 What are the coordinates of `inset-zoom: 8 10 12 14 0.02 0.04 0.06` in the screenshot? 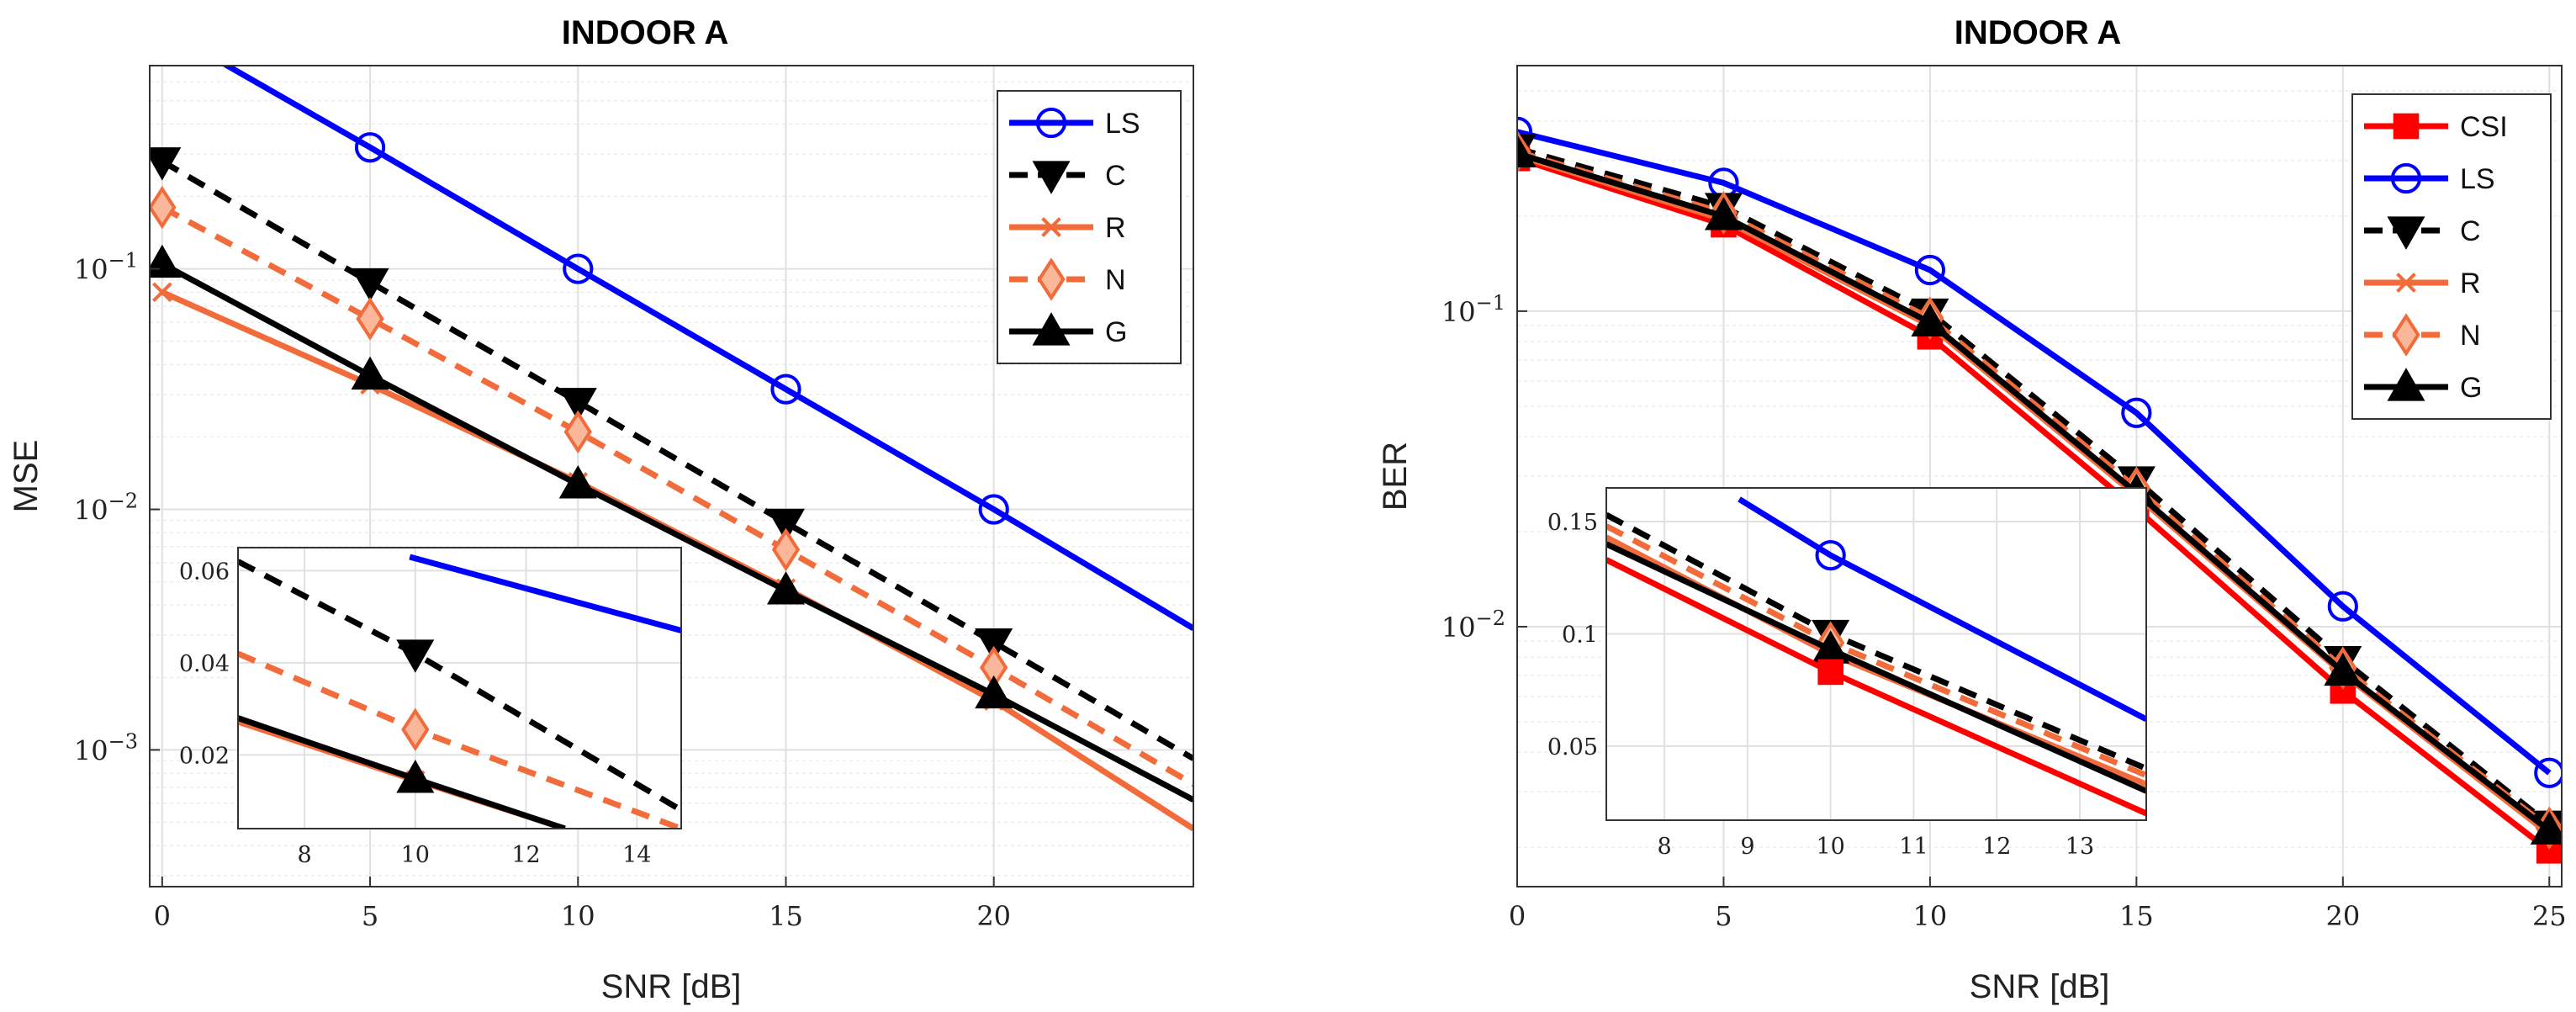 It's located at (430, 707).